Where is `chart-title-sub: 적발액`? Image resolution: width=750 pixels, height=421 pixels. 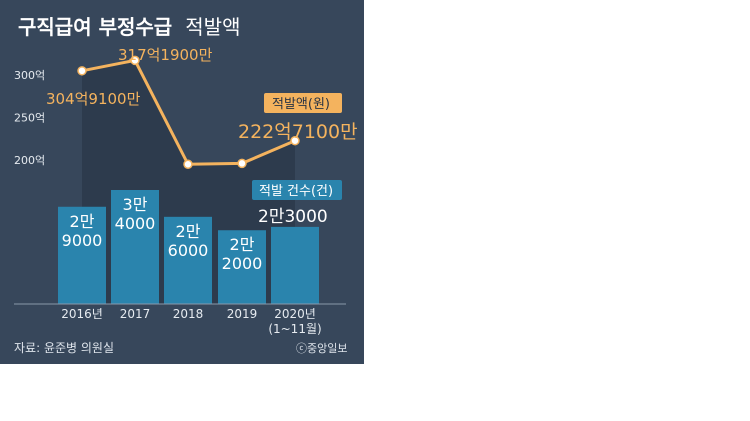 chart-title-sub: 적발액 is located at coordinates (212, 27).